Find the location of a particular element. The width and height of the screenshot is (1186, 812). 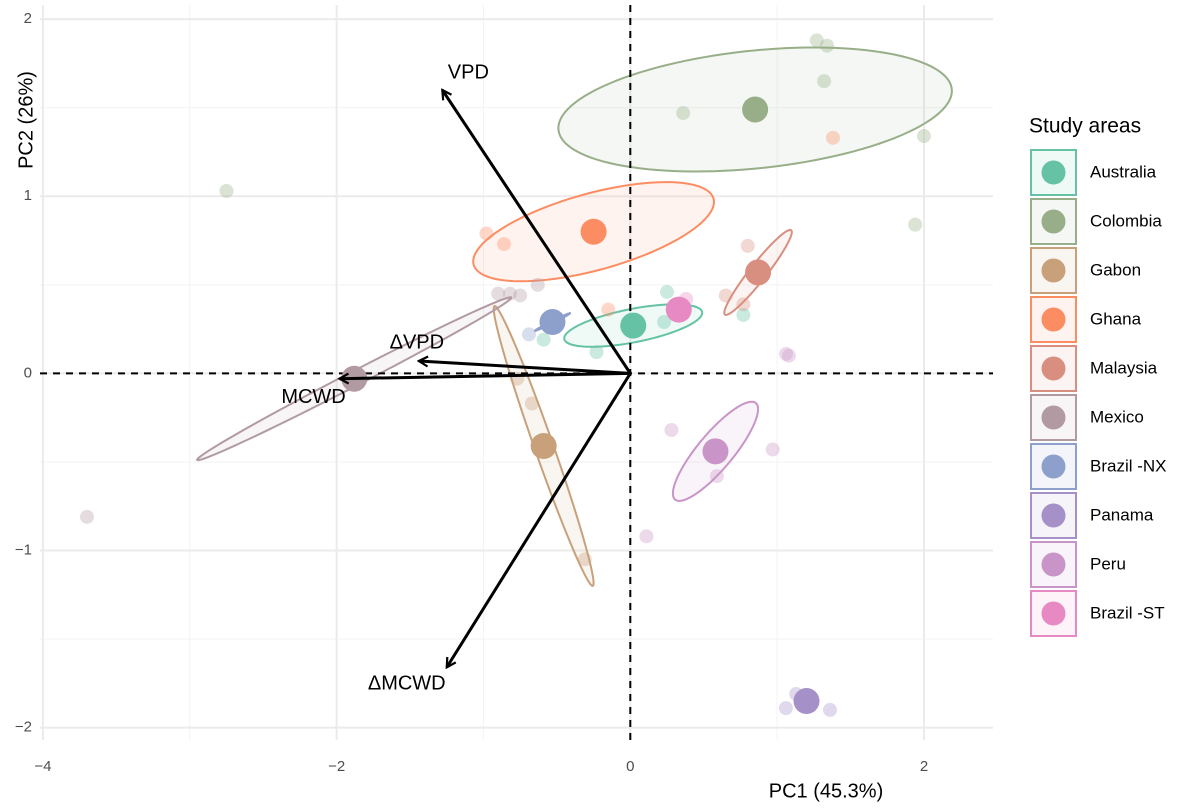

y-tick-label: 1 is located at coordinates (28, 195).